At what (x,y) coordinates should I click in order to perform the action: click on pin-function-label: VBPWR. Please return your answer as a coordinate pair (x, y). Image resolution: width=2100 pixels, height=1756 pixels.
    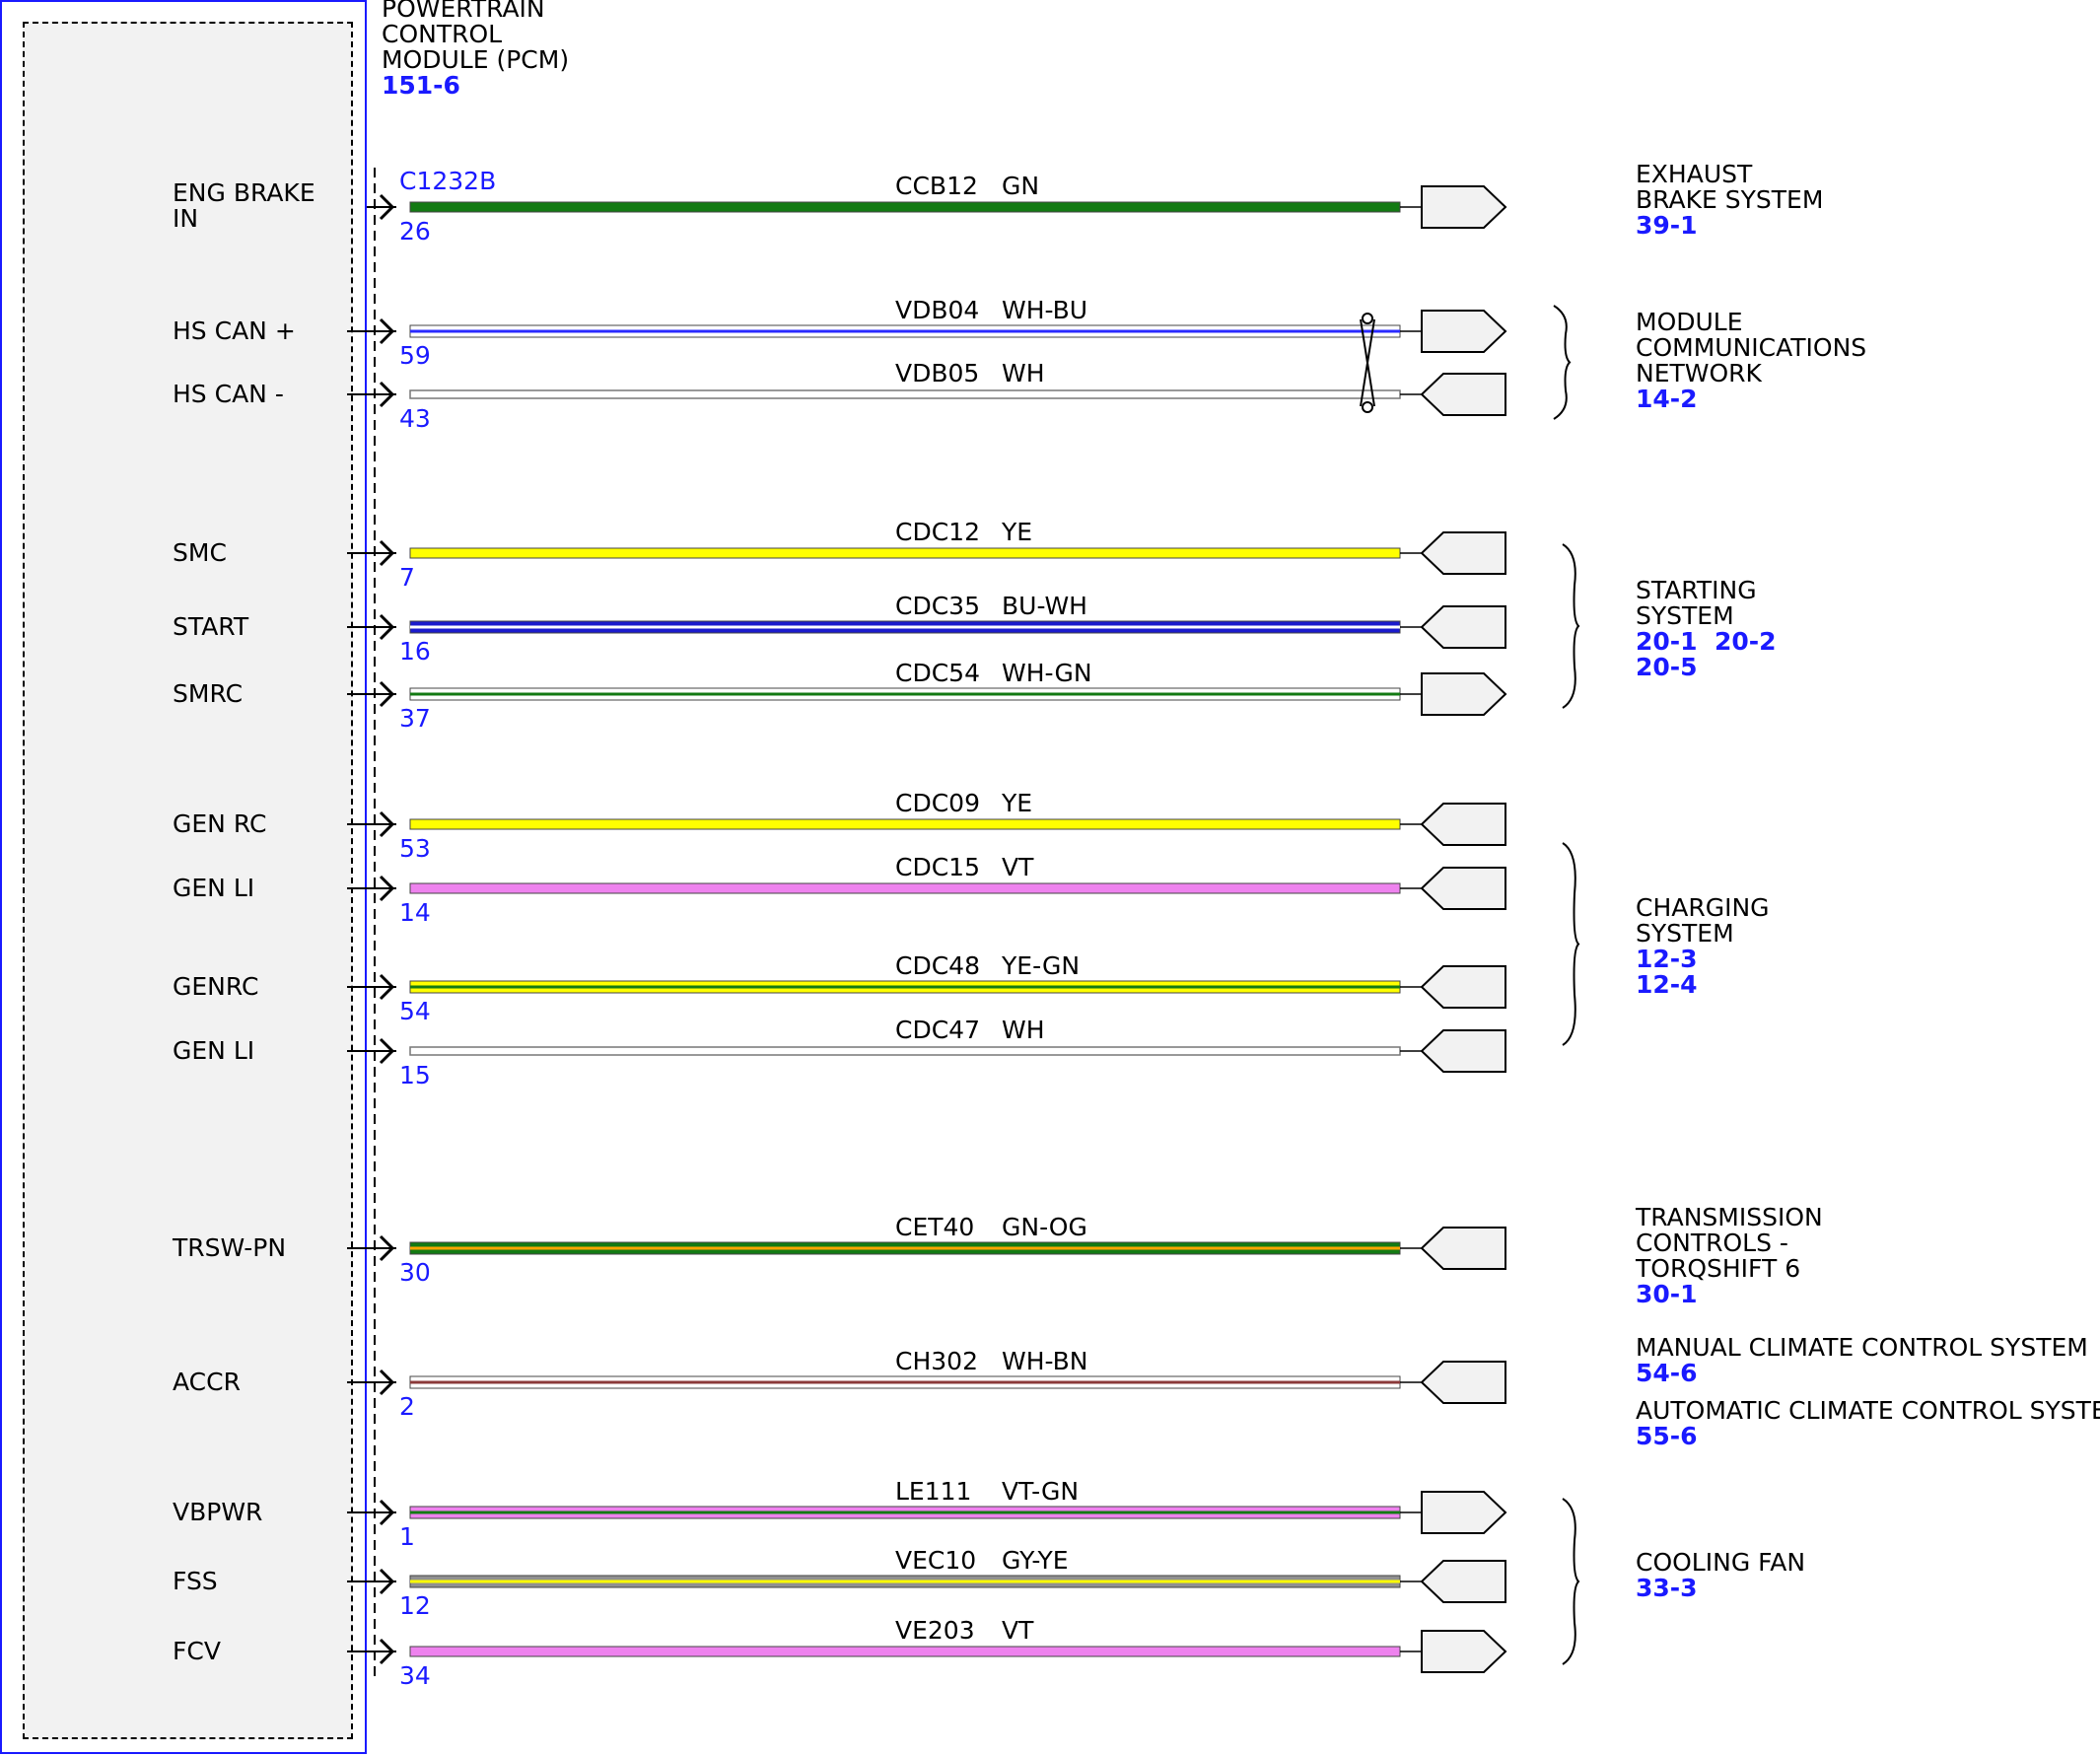
    Looking at the image, I should click on (218, 1512).